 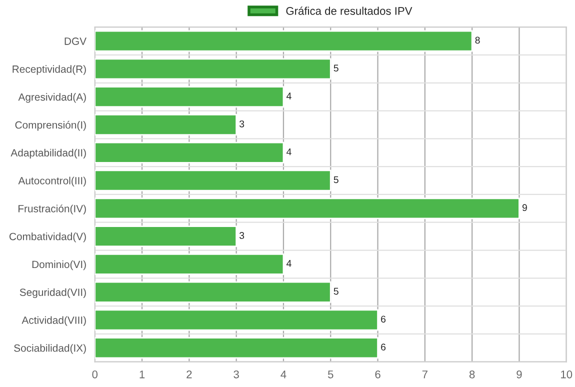 I want to click on x-tick-label: 6, so click(x=377, y=374).